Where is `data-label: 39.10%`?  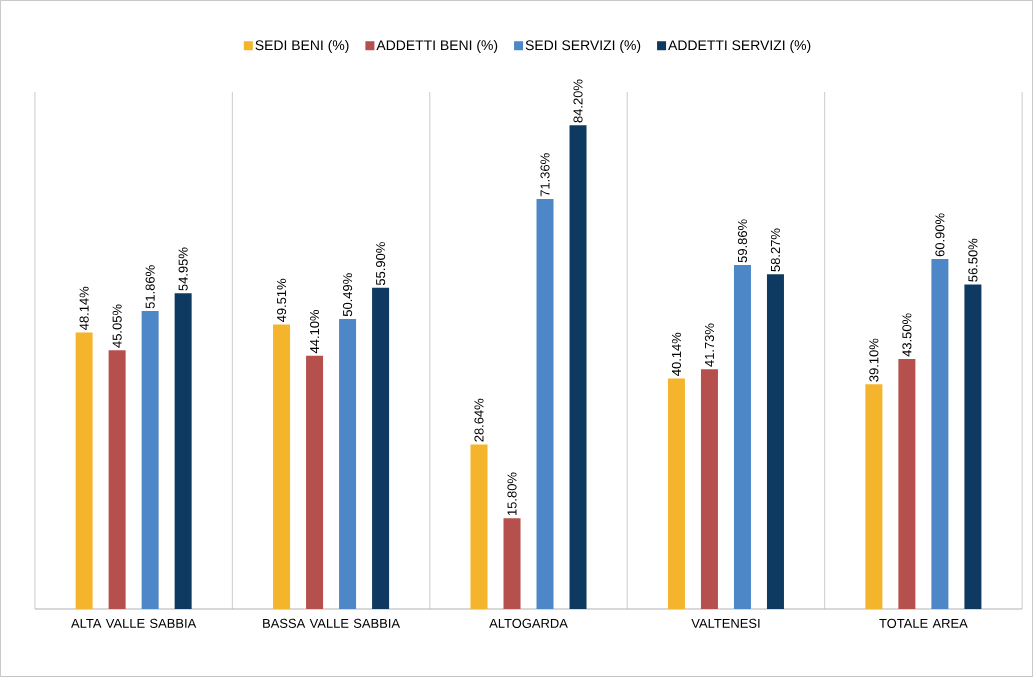
data-label: 39.10% is located at coordinates (874, 360).